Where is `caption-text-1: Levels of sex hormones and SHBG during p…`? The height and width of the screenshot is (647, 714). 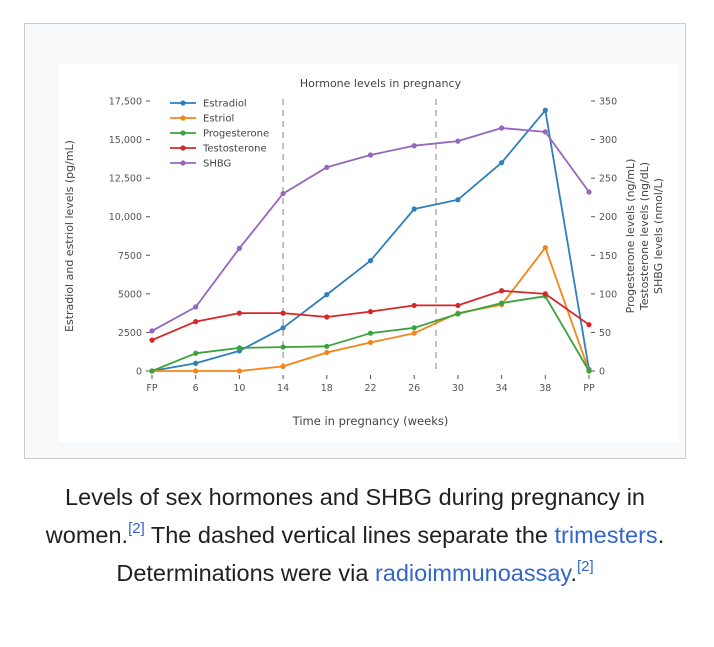 caption-text-1: Levels of sex hormones and SHBG during p… is located at coordinates (345, 516).